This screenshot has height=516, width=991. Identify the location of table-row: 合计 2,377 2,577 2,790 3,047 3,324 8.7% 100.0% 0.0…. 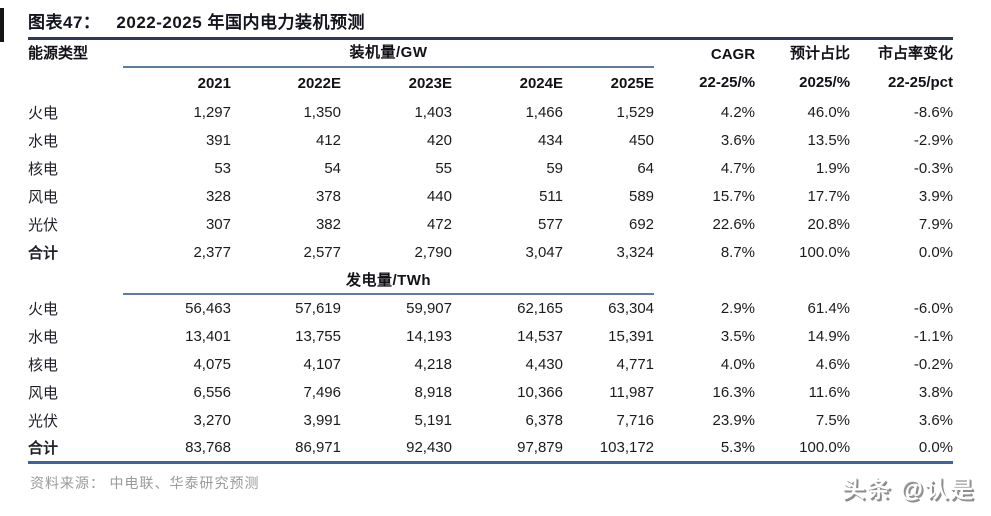
(490, 252).